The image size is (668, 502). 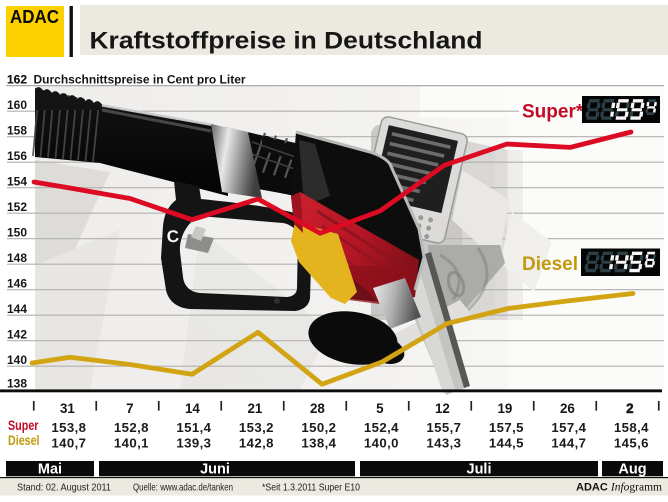 What do you see at coordinates (380, 408) in the screenshot?
I see `svg-text: 5` at bounding box center [380, 408].